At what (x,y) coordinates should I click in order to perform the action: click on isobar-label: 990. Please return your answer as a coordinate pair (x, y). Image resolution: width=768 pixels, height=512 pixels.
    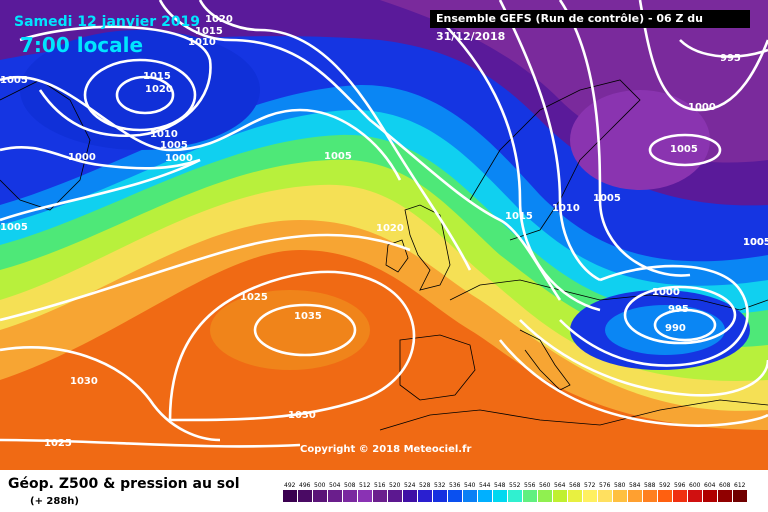
    Looking at the image, I should click on (675, 328).